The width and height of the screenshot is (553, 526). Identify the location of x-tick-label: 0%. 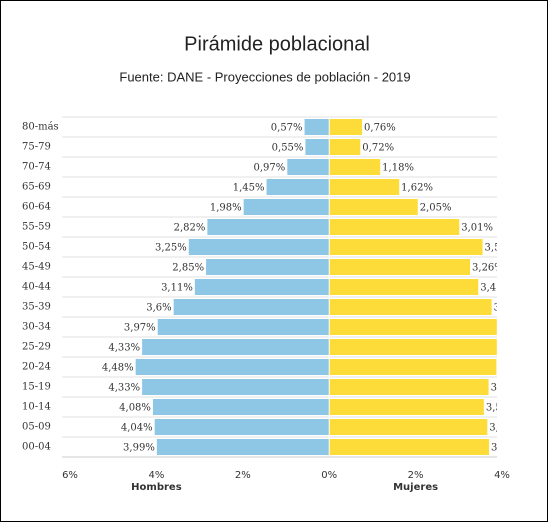
(329, 475).